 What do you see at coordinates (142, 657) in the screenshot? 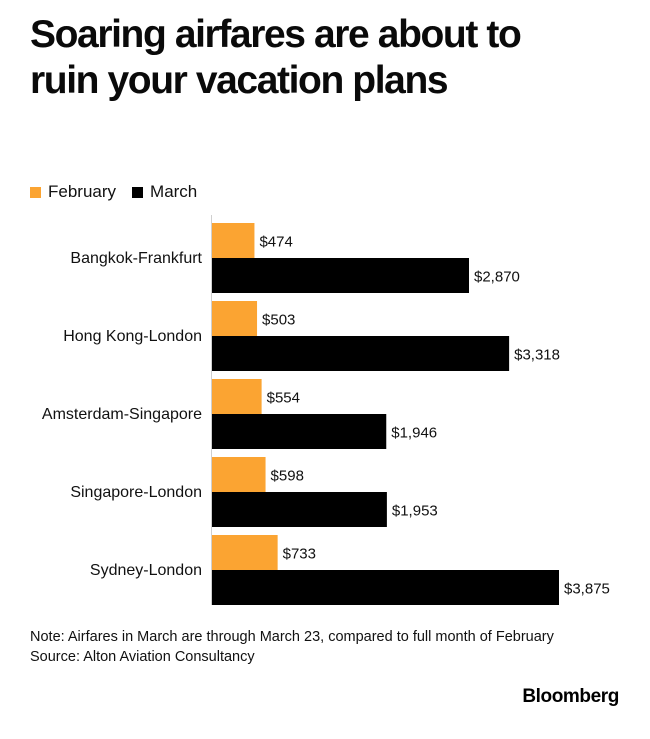
I see `source-text: Source: Alton Aviation Consultancy` at bounding box center [142, 657].